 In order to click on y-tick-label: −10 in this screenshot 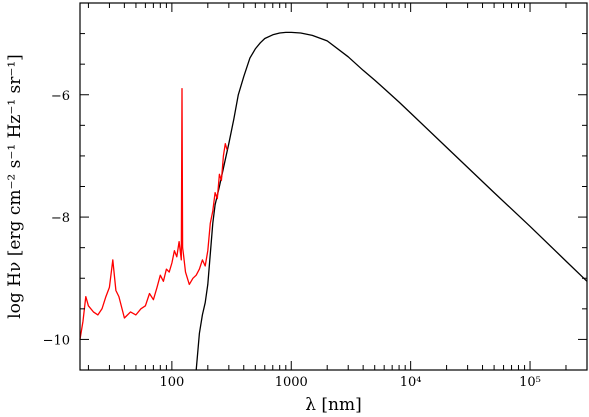, I will do `click(56, 340)`.